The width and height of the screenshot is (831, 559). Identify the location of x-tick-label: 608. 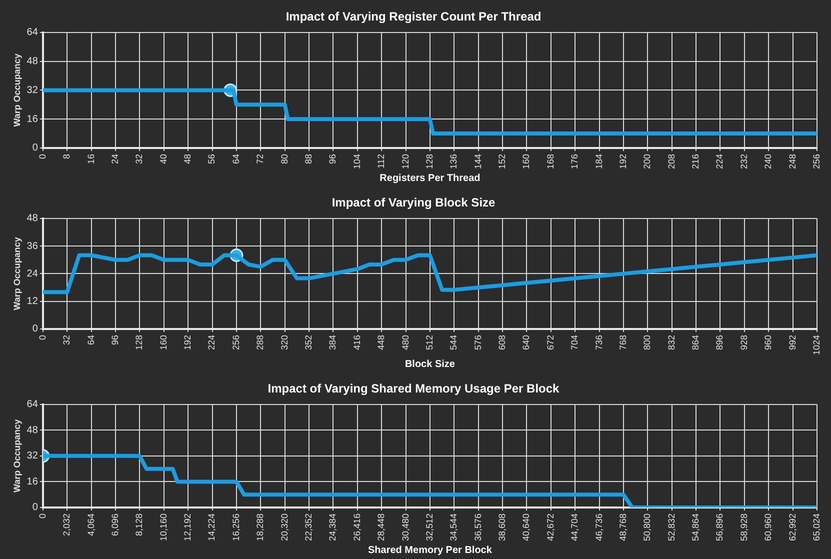
(502, 342).